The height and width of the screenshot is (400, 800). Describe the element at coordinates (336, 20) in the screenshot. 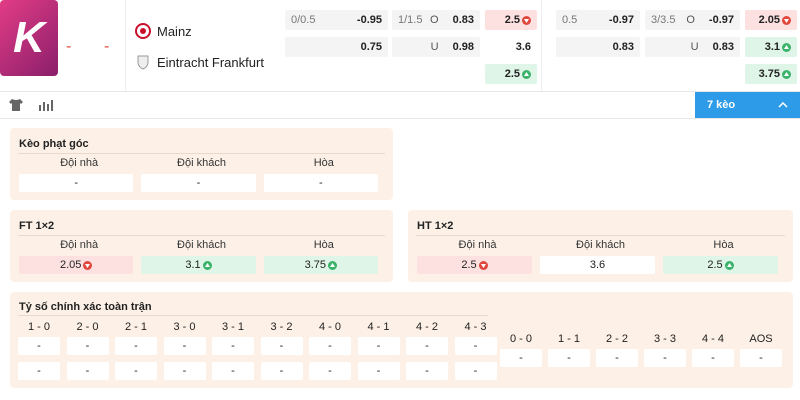

I see `odds-cell: 0/0.5 -0.95` at that location.